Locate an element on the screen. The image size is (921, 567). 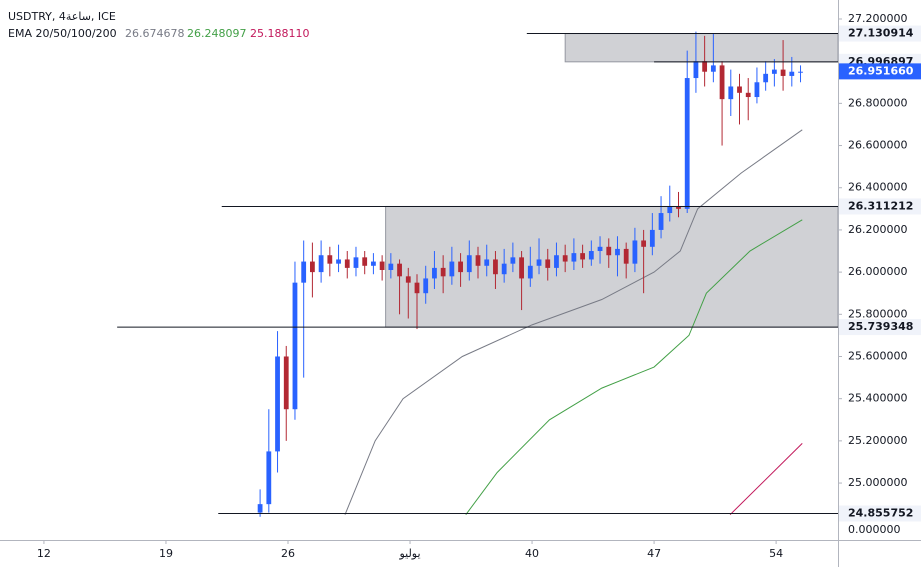
zone is located at coordinates (701, 48).